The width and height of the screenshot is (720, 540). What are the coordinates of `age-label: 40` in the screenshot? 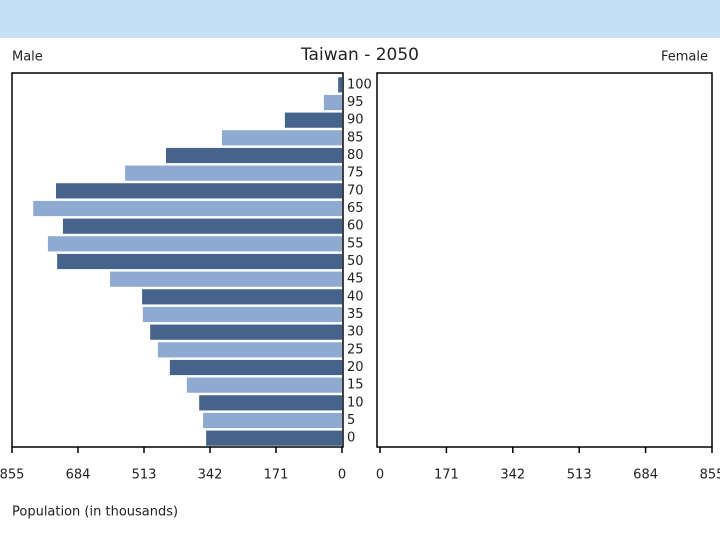 It's located at (355, 296).